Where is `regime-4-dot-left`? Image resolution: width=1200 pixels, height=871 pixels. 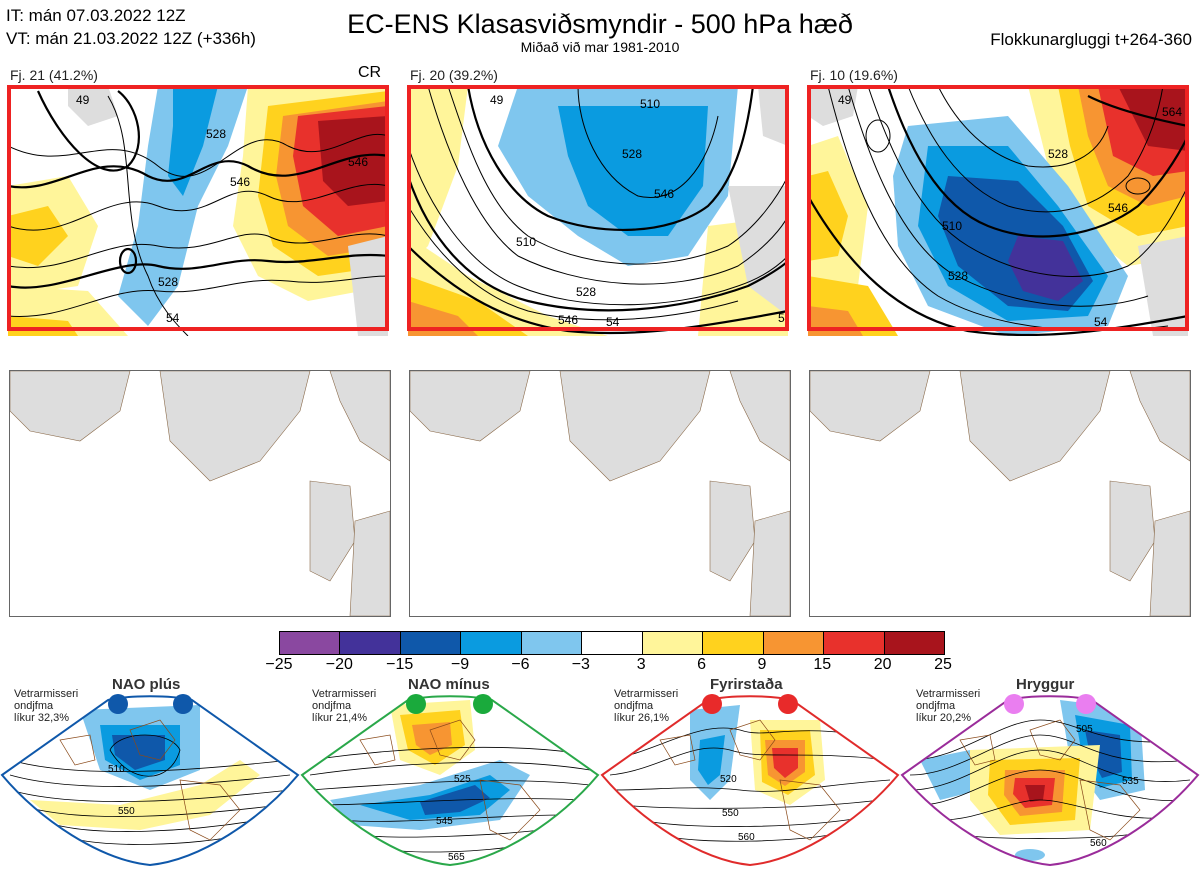 regime-4-dot-left is located at coordinates (1014, 704).